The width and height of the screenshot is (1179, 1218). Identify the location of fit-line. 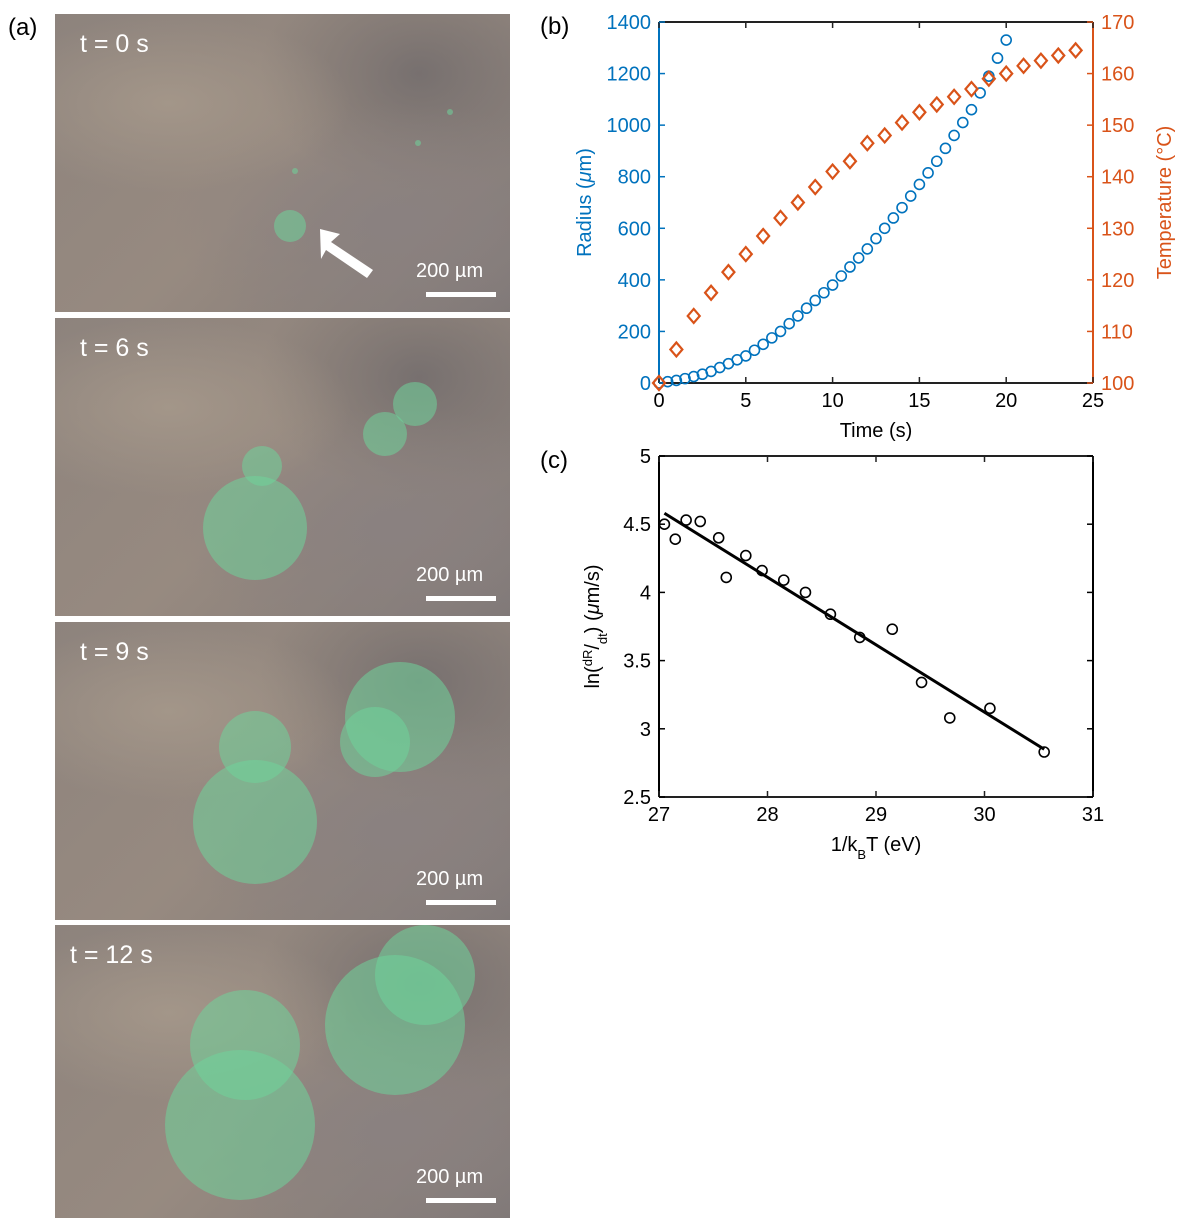
(854, 631).